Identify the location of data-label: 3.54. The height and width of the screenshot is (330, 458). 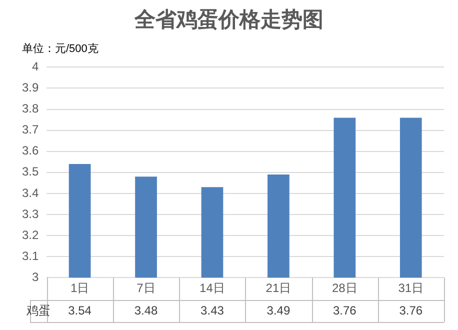
(80, 310).